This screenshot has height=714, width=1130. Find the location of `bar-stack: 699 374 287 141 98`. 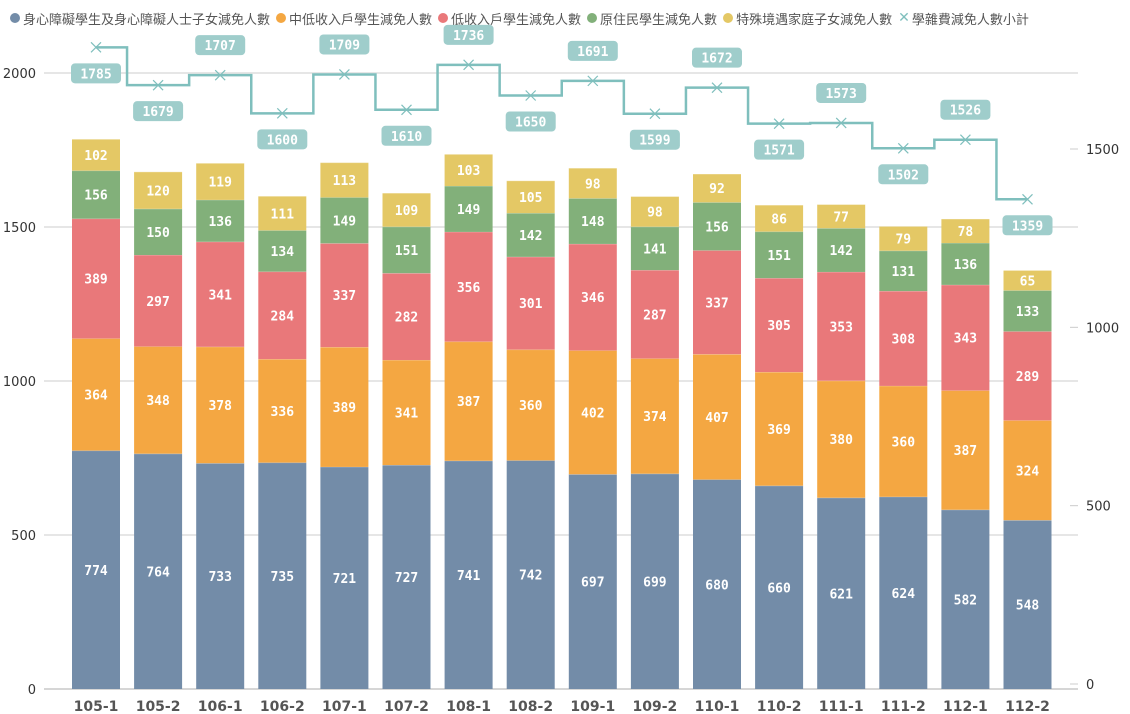

bar-stack: 699 374 287 141 98 is located at coordinates (654, 442).